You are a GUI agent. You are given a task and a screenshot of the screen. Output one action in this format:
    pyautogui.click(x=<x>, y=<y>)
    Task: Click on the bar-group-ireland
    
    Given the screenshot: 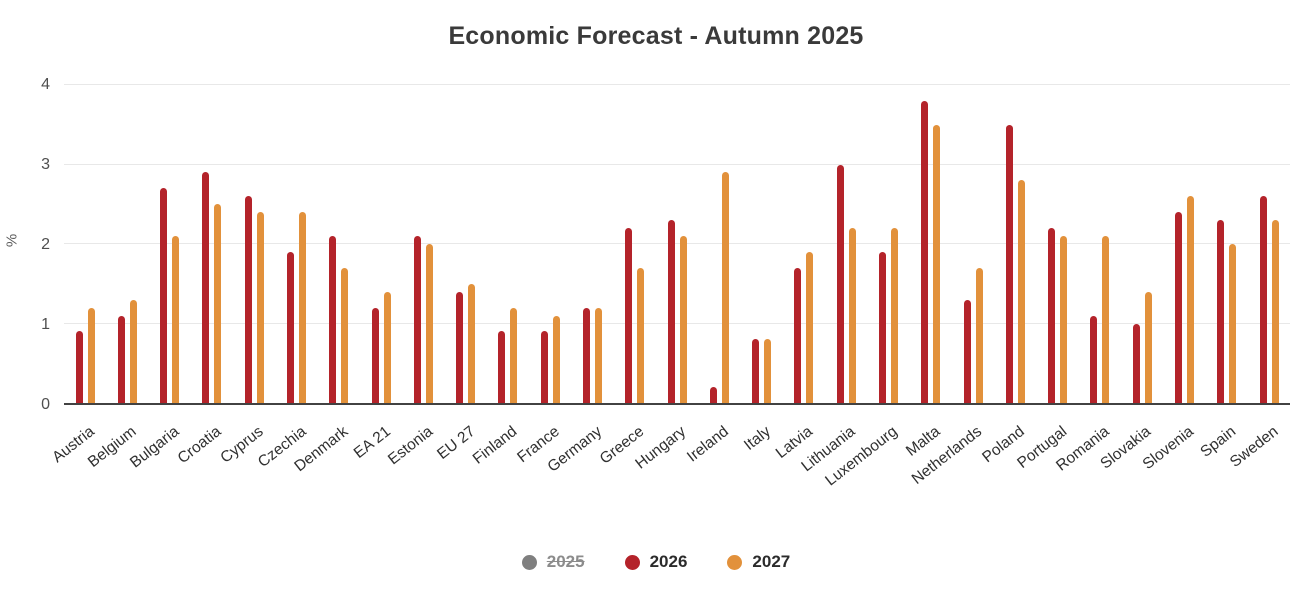 What is the action you would take?
    pyautogui.click(x=719, y=244)
    